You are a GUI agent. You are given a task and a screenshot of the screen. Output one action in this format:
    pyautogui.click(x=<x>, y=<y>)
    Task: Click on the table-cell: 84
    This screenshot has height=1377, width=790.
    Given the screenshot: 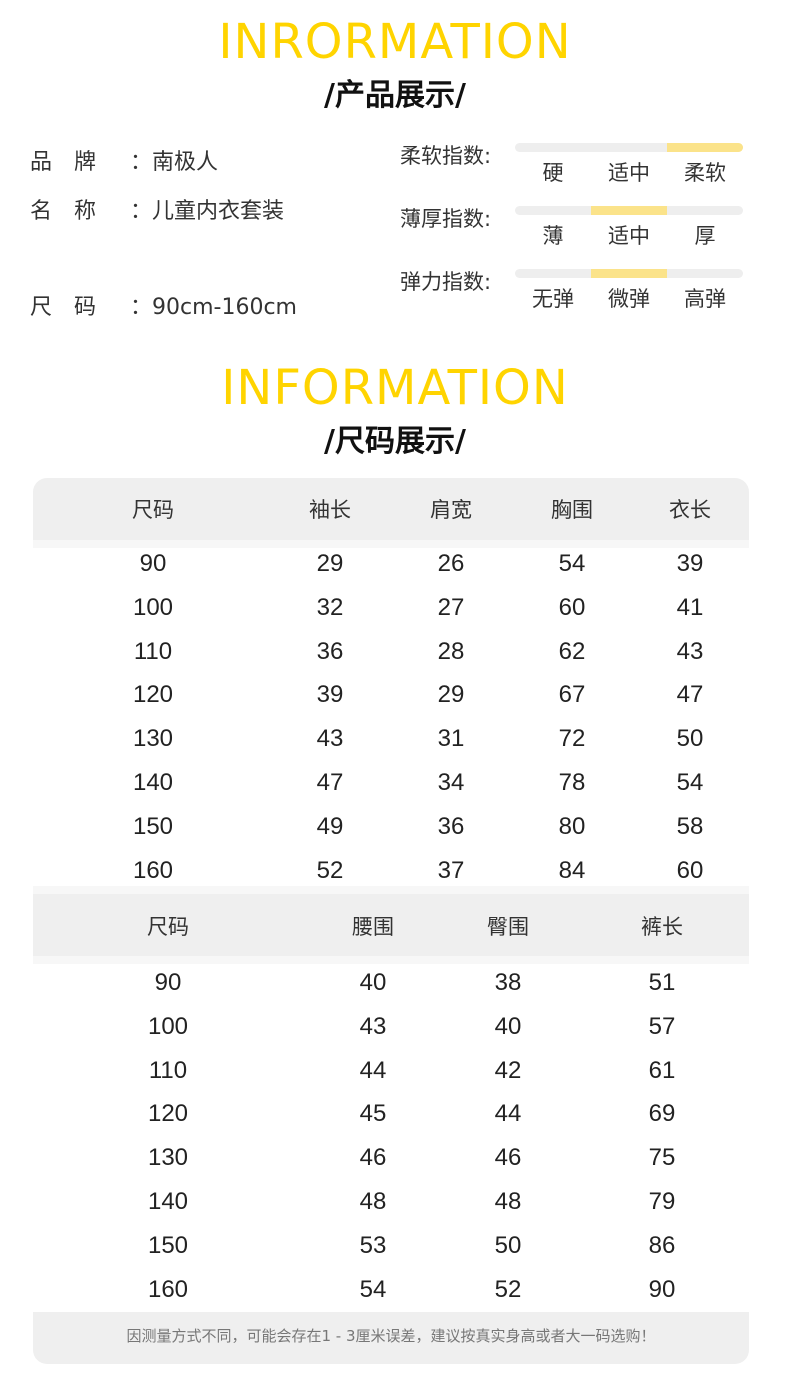 What is the action you would take?
    pyautogui.click(x=572, y=870)
    